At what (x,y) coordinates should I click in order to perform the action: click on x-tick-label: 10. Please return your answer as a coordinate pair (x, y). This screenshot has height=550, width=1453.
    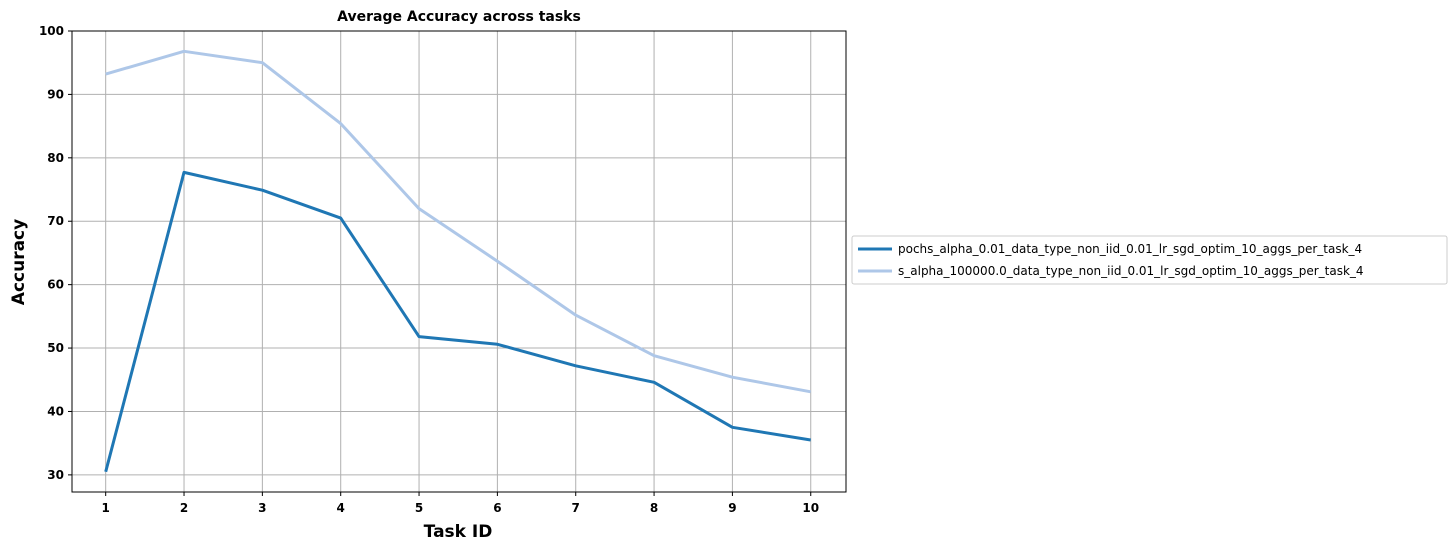
    Looking at the image, I should click on (810, 508).